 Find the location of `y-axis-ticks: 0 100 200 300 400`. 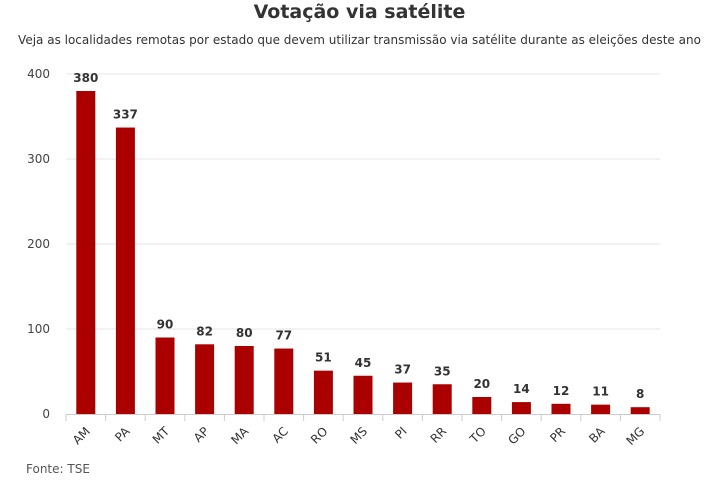

y-axis-ticks: 0 100 200 300 400 is located at coordinates (38, 244).